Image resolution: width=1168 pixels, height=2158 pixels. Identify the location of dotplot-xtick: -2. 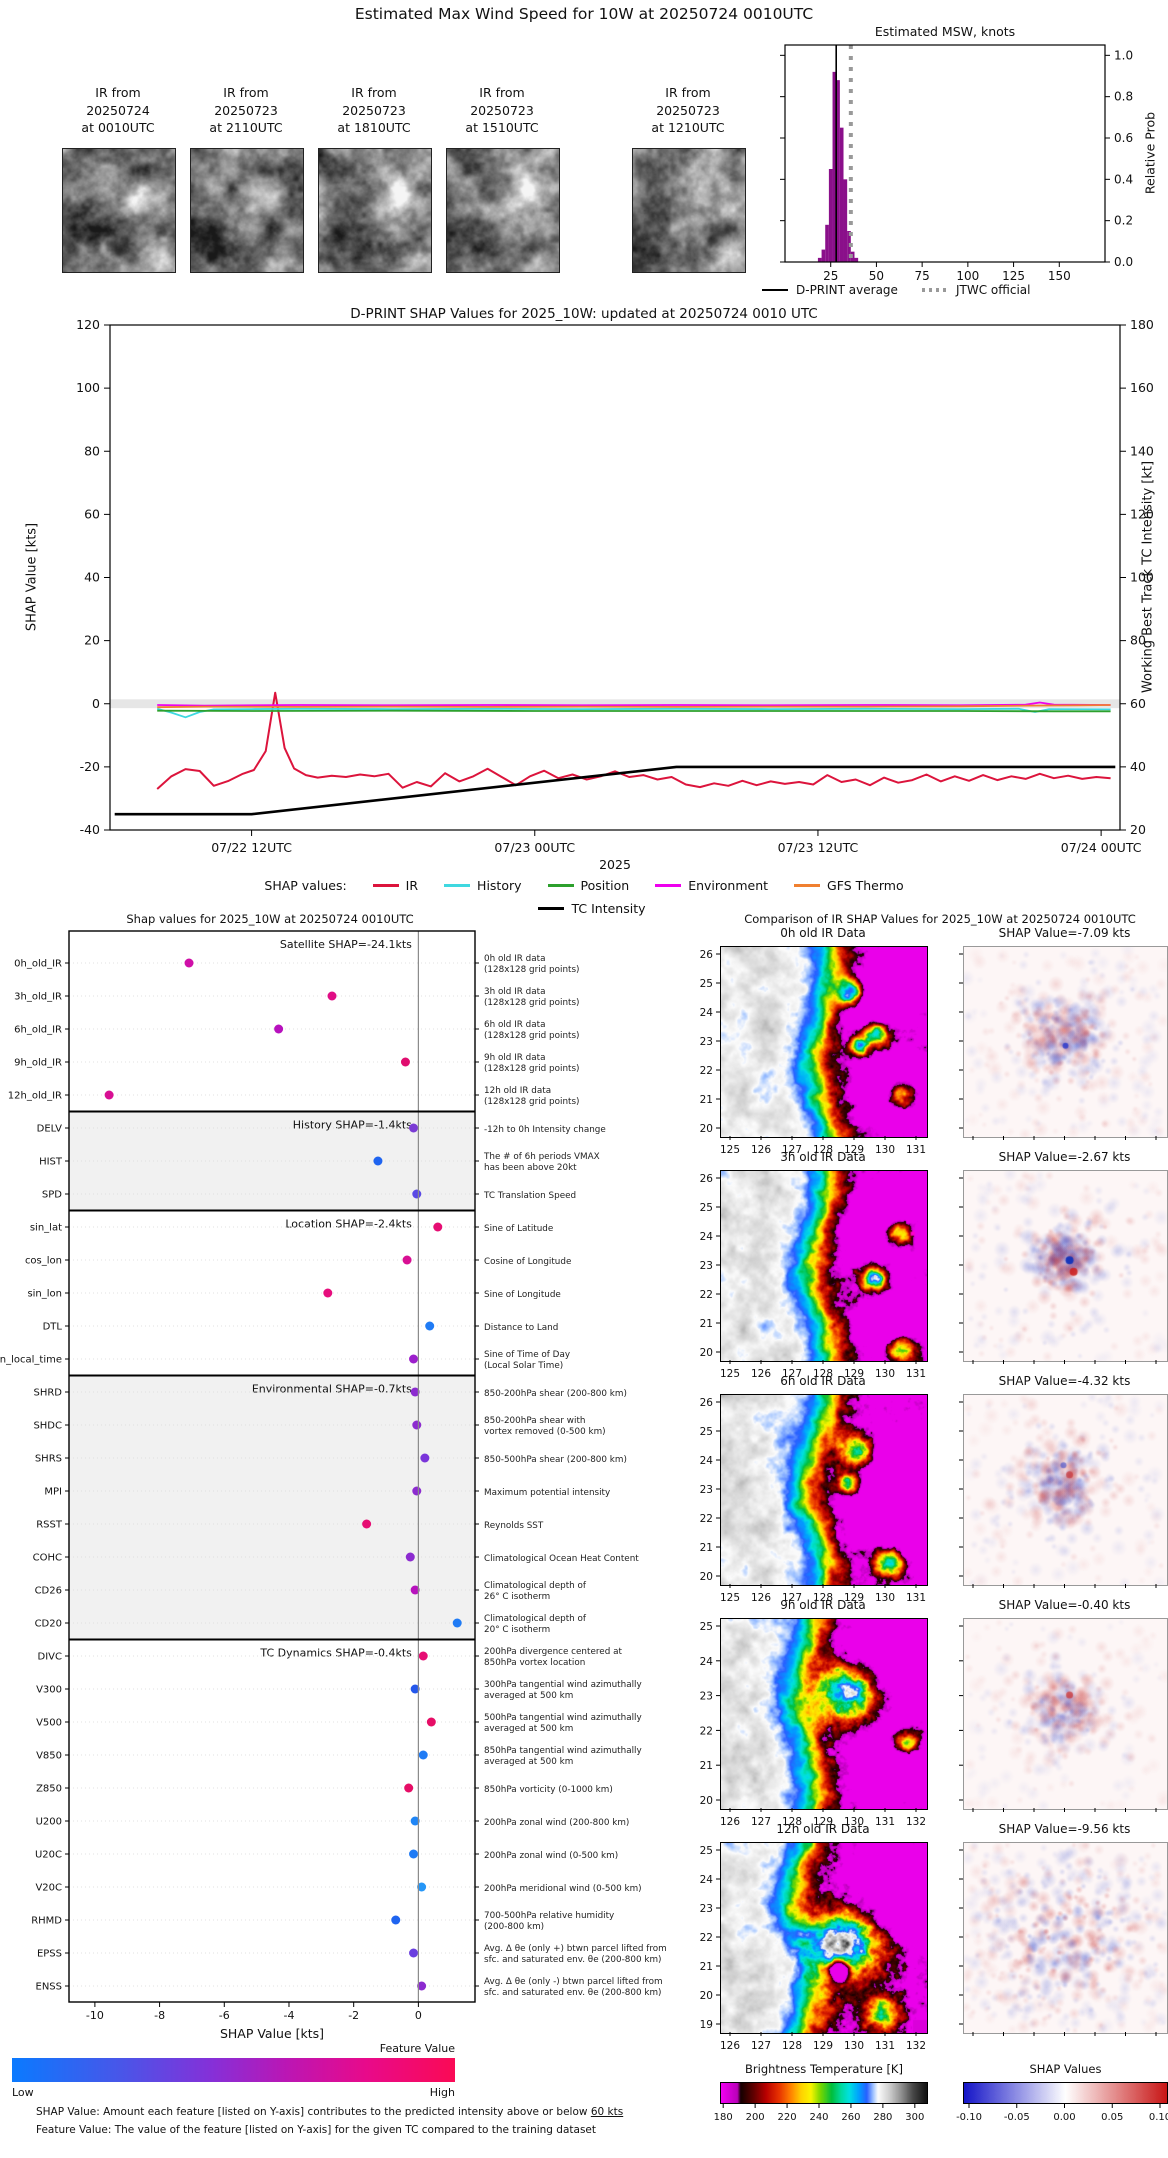
(353, 2015).